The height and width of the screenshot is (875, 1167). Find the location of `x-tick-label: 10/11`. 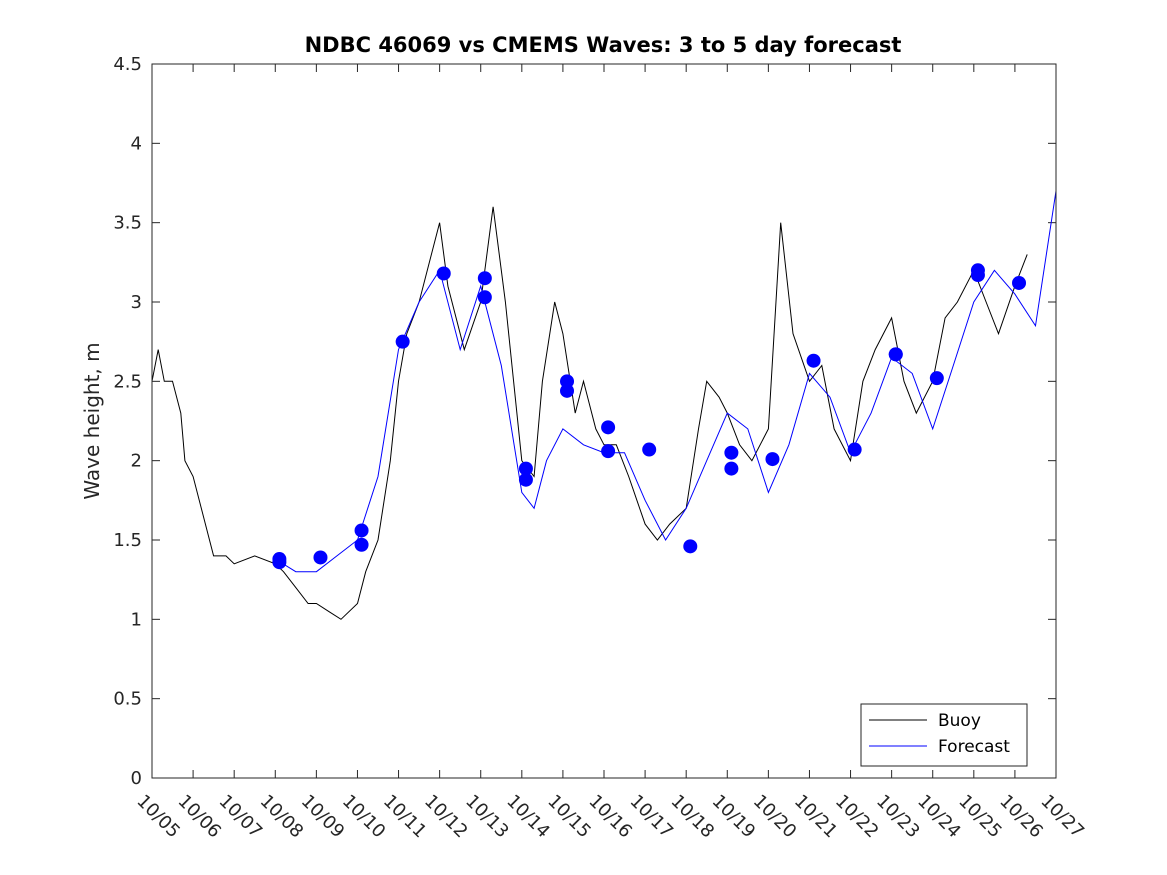

x-tick-label: 10/11 is located at coordinates (405, 817).